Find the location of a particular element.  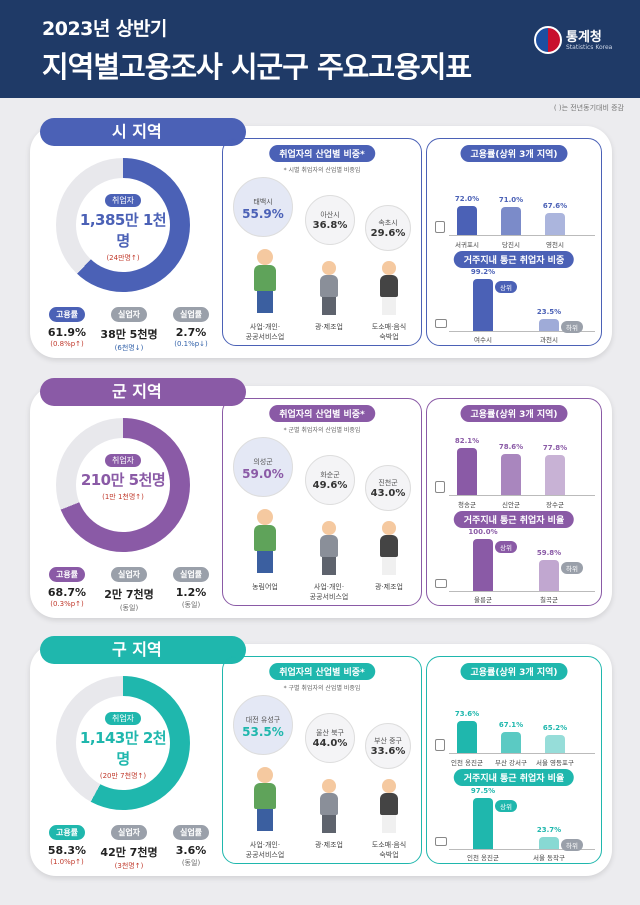

stat-change: (0.1%p↓) is located at coordinates (191, 344).